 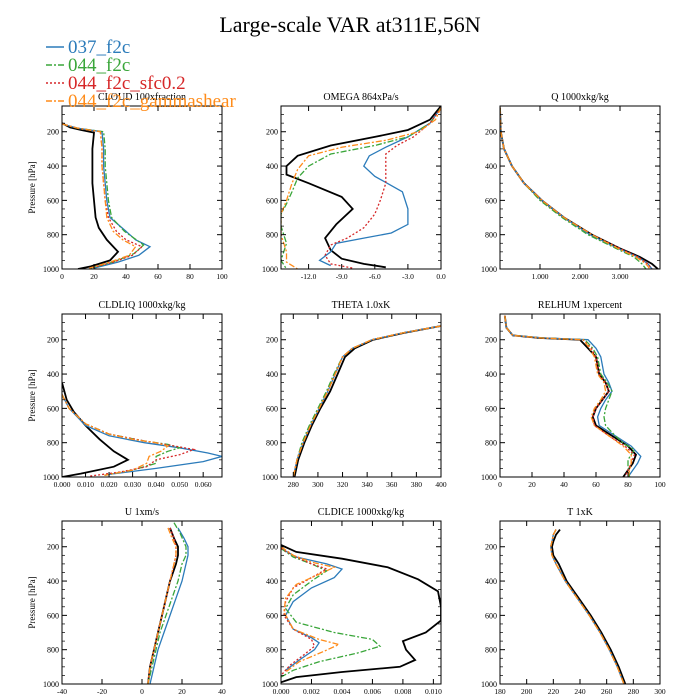 What do you see at coordinates (156, 484) in the screenshot?
I see `x-tick-label: 0.040` at bounding box center [156, 484].